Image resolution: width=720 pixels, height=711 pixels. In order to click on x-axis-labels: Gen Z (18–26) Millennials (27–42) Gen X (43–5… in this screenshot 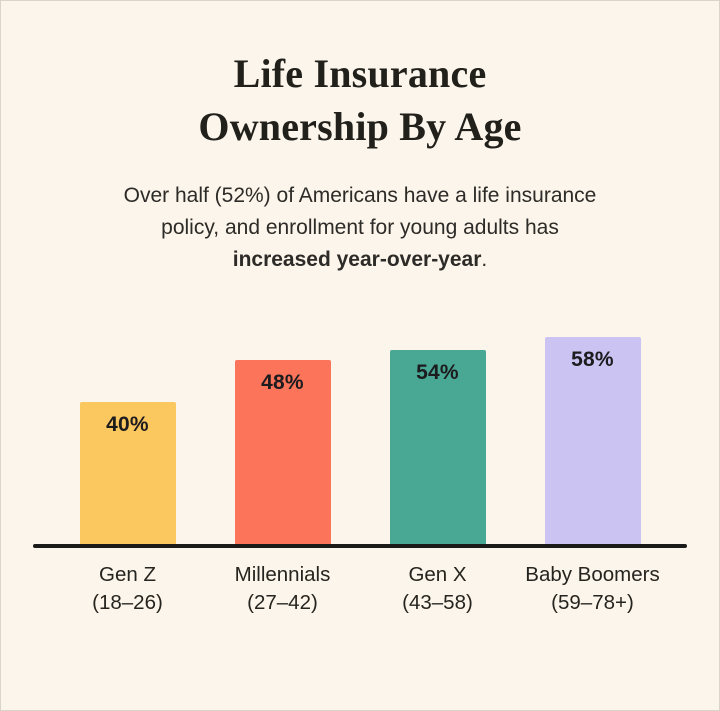, I will do `click(360, 589)`.